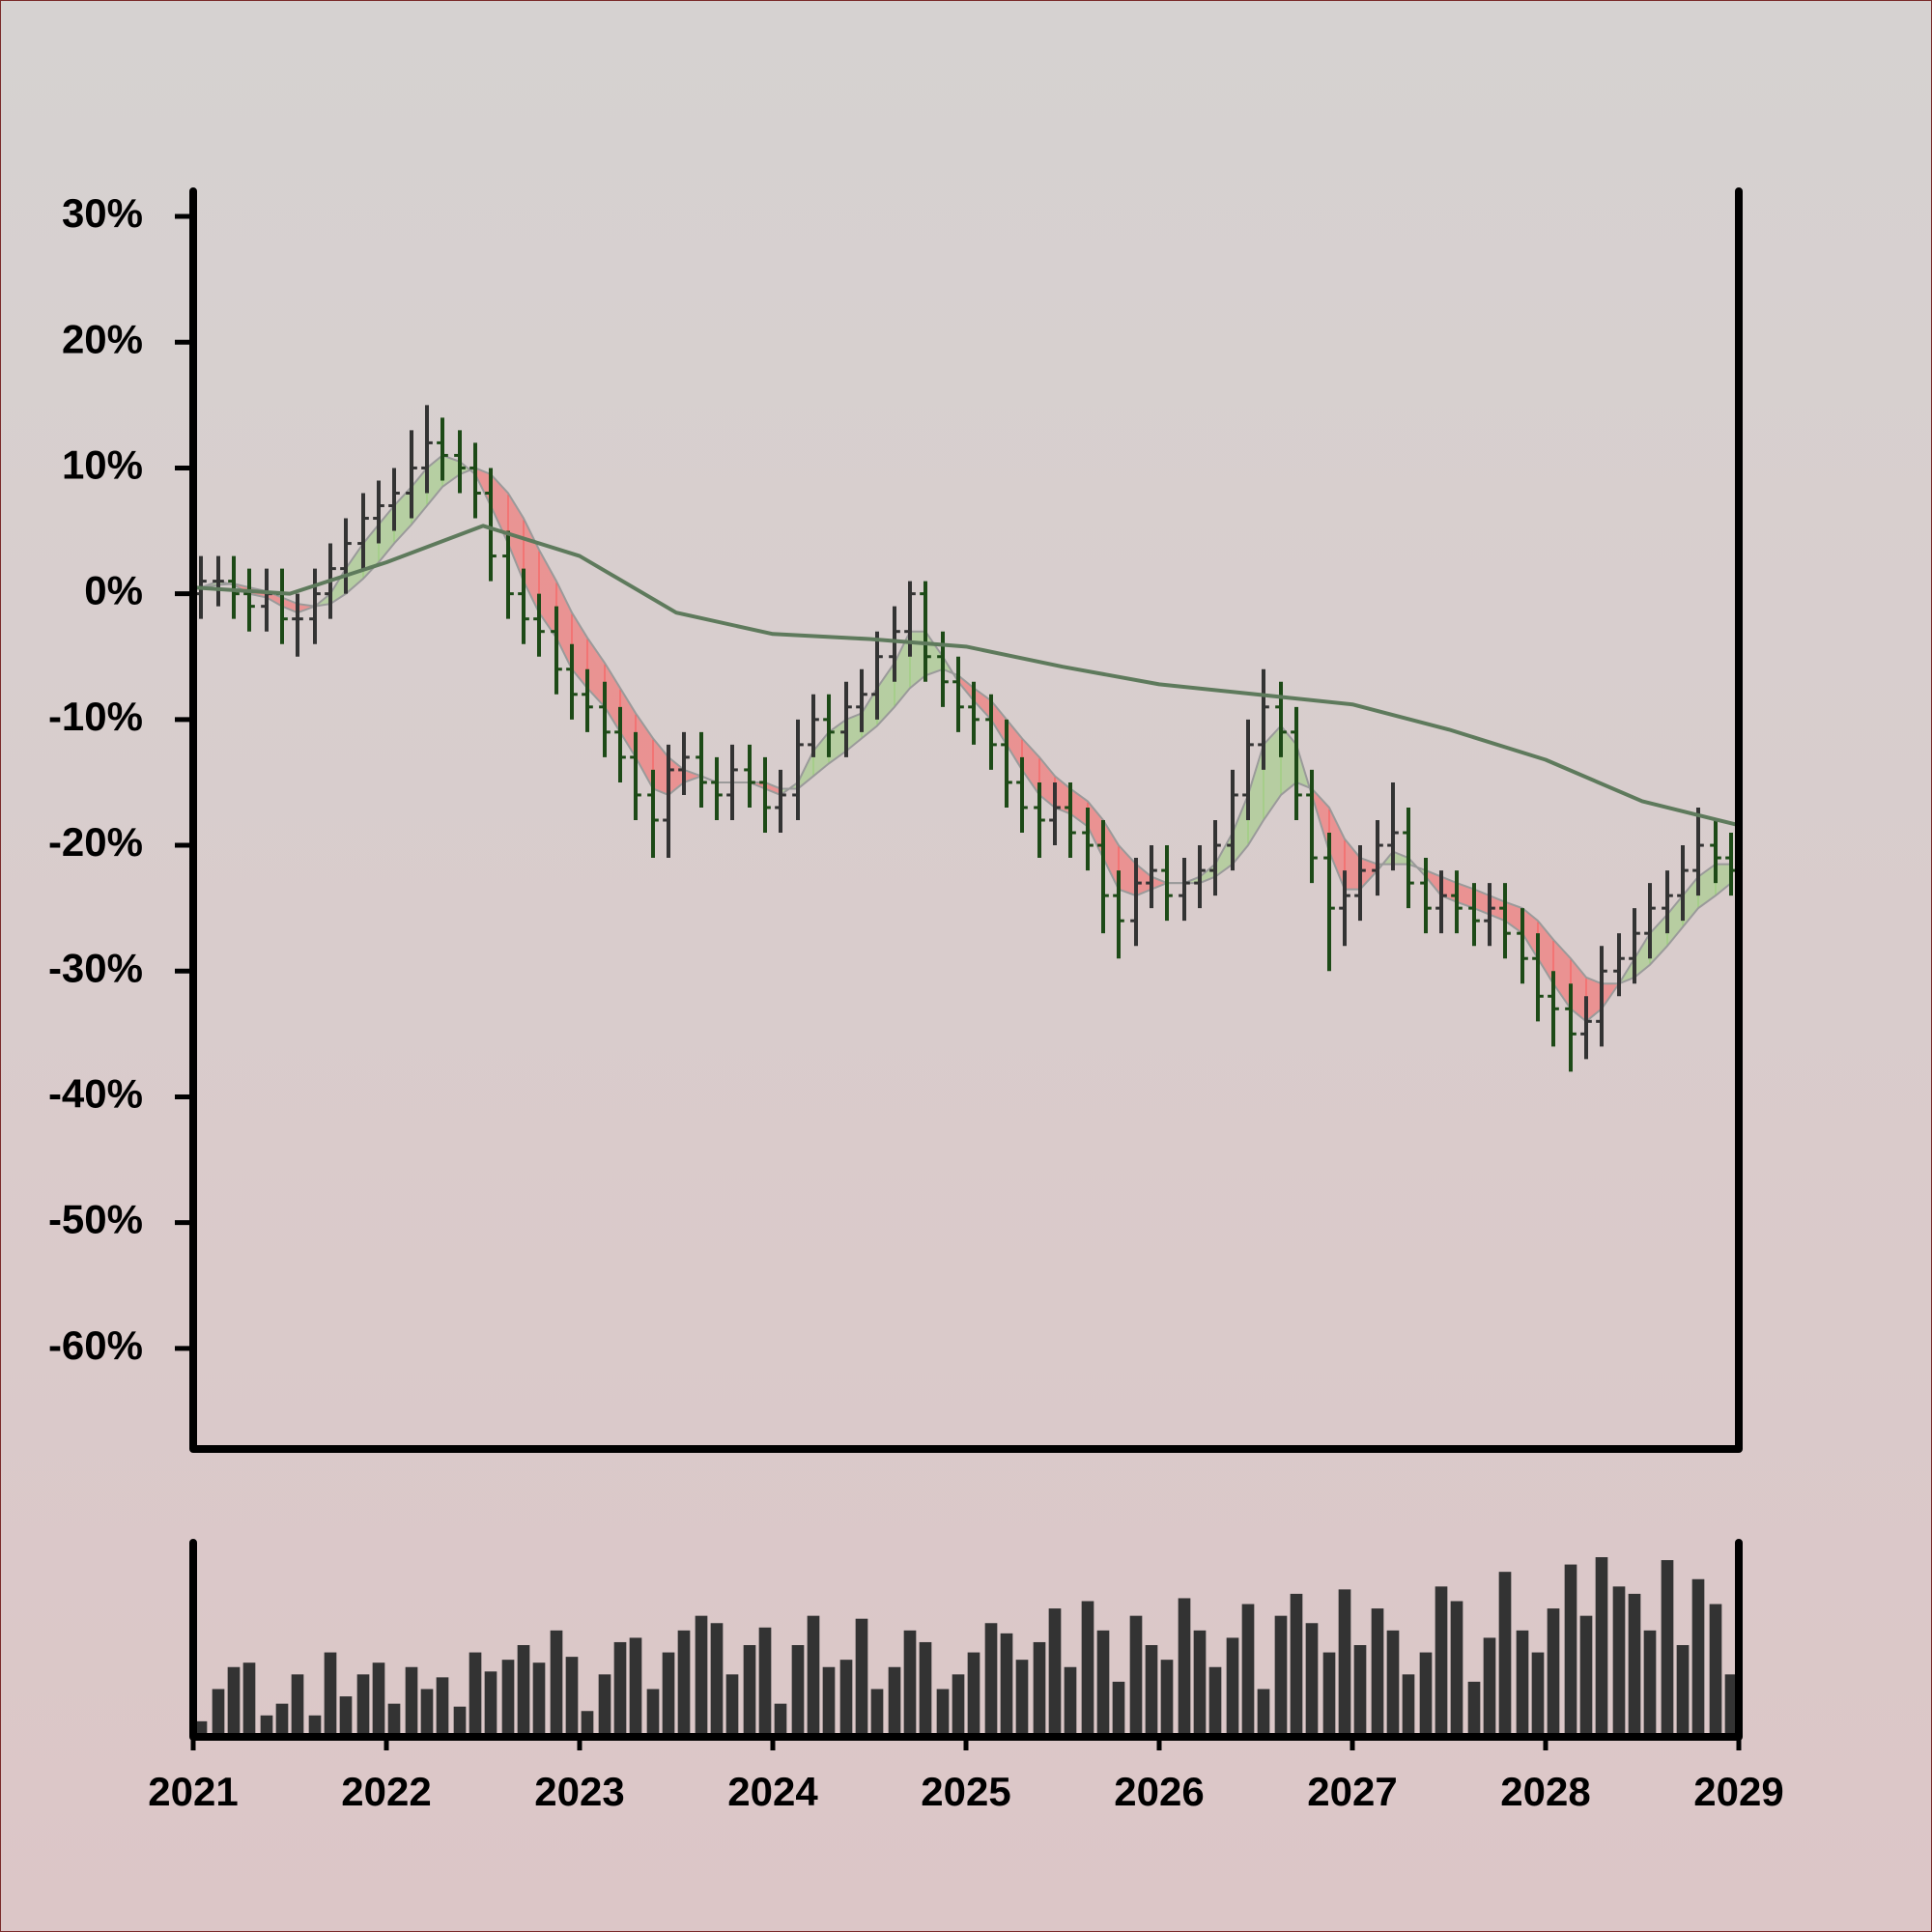 This screenshot has width=1932, height=1932. What do you see at coordinates (95, 1219) in the screenshot?
I see `y-tick-label: -50%` at bounding box center [95, 1219].